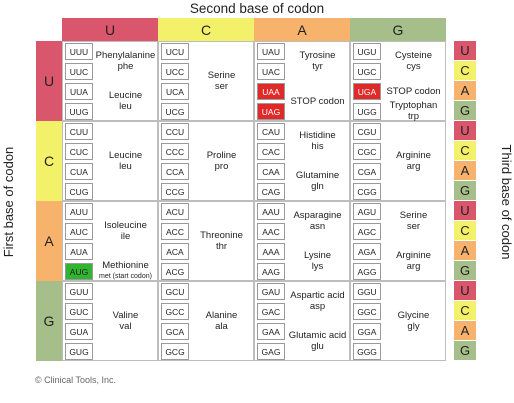 This screenshot has width=514, height=403. I want to click on amino-acid-abbr: trp, so click(413, 116).